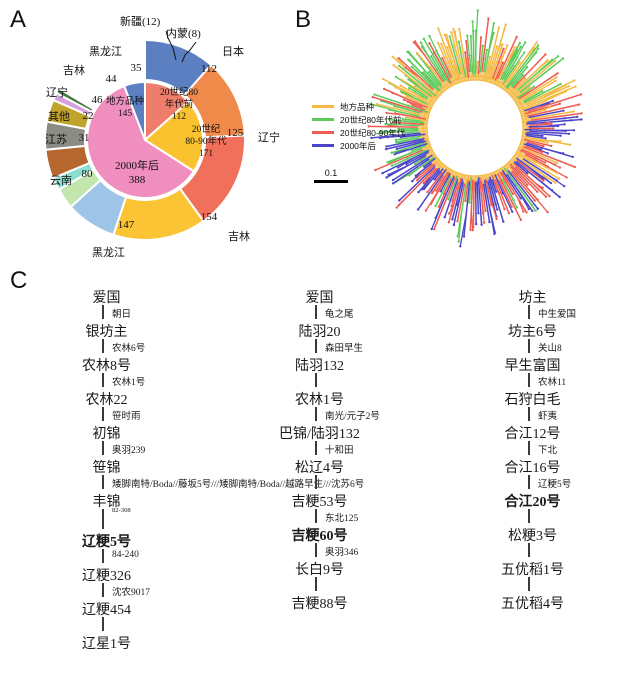 This screenshot has height=696, width=640. What do you see at coordinates (239, 237) in the screenshot?
I see `pie-label-jilin-right: 吉林` at bounding box center [239, 237].